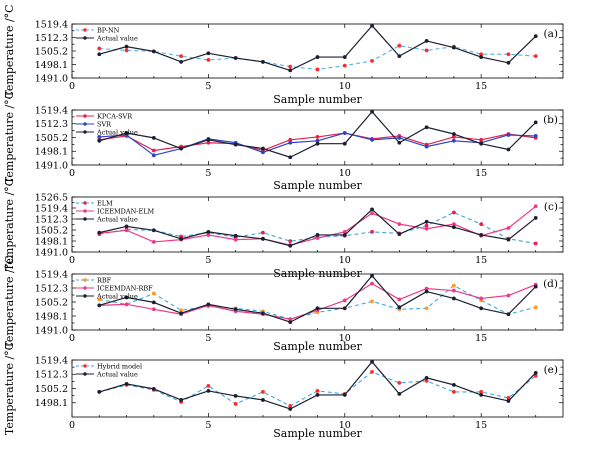  I want to click on panel-label: (b), so click(550, 120).